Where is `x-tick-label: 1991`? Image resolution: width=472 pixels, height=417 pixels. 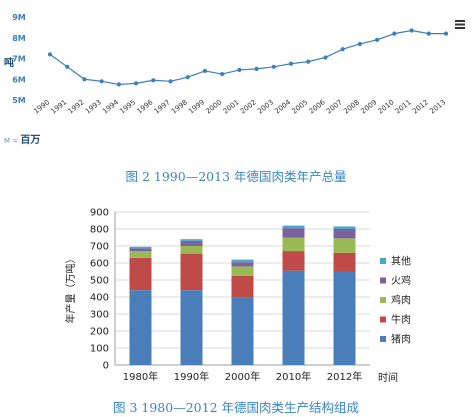
x-tick-label: 1991 is located at coordinates (58, 106).